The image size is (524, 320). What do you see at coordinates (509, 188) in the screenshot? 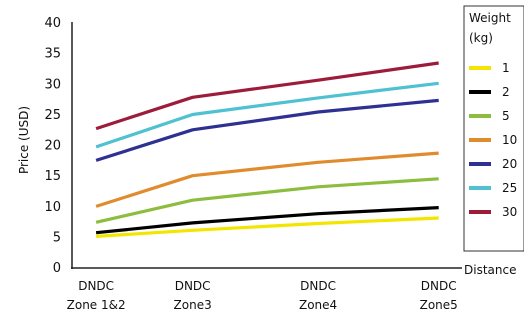
I see `legend-label-25: 25` at bounding box center [509, 188].